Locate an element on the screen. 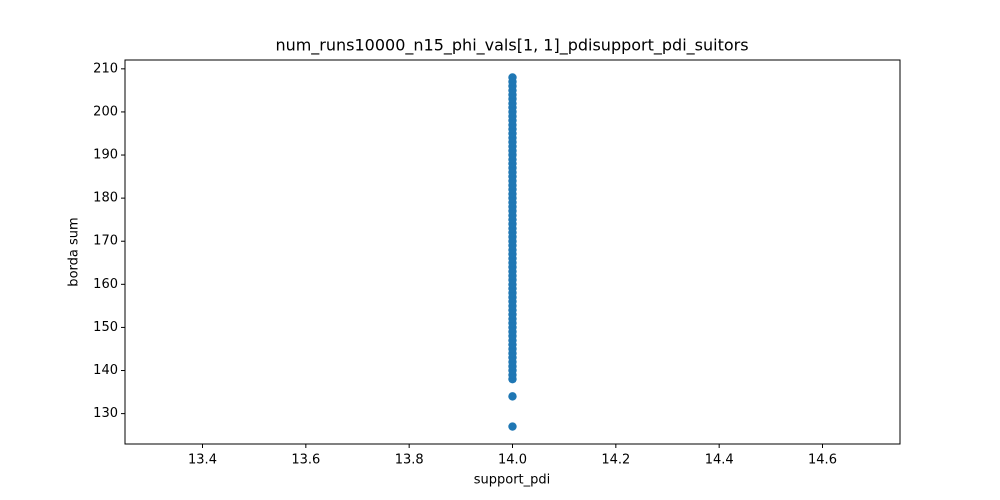  y-tick-label: 180 is located at coordinates (105, 198).